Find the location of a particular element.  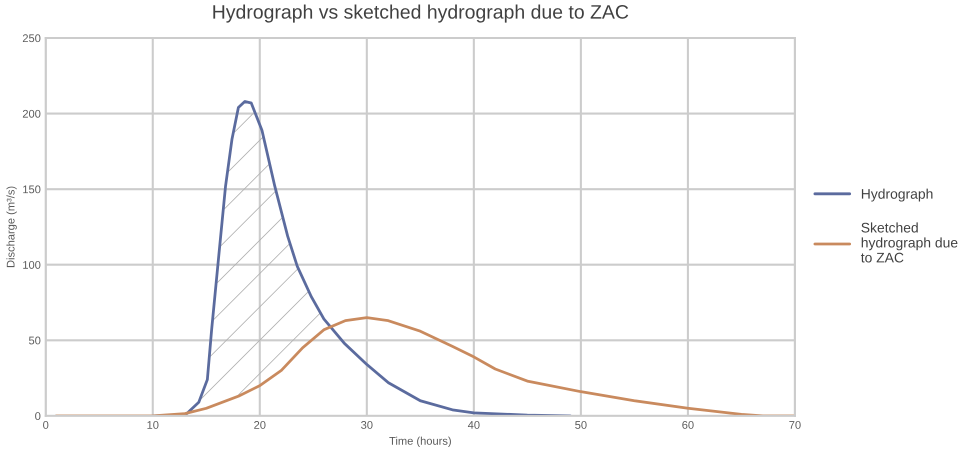

y-axis-title: Discharge (m³/s) is located at coordinates (11, 227).